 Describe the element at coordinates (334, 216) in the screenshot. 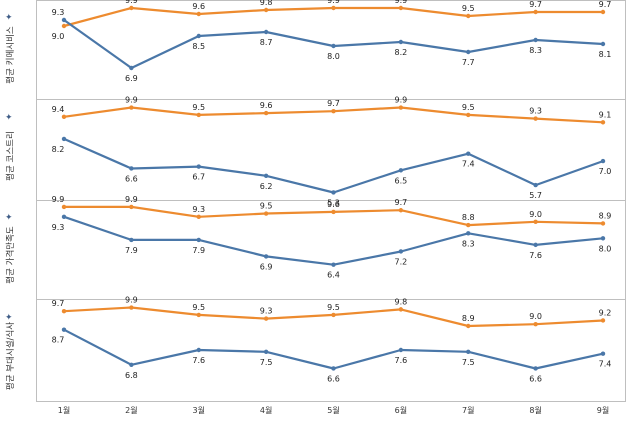

I see `series-line-orange` at that location.